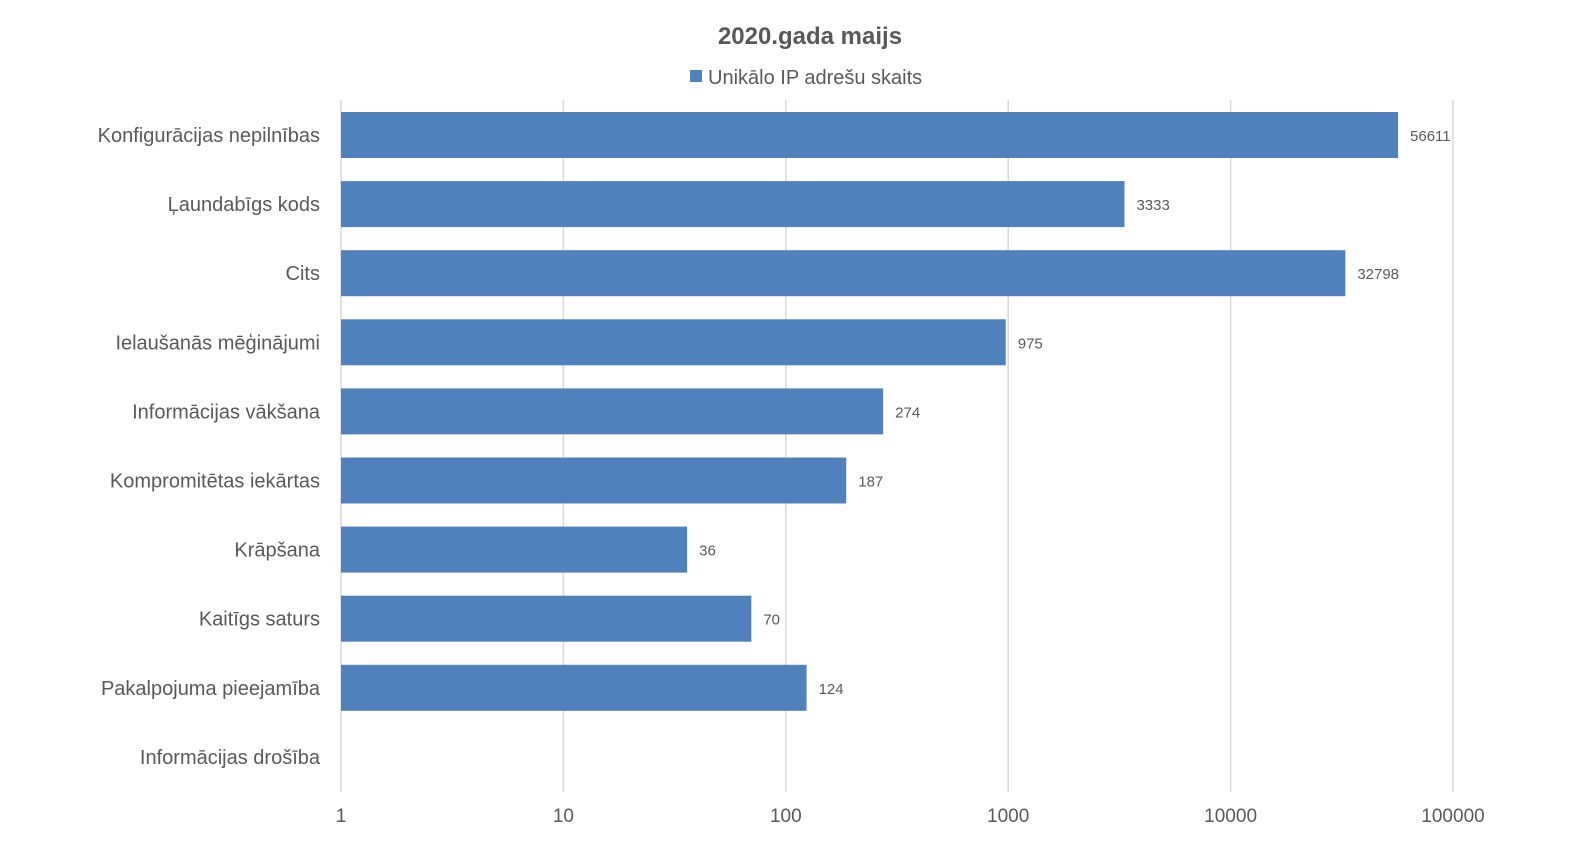 The width and height of the screenshot is (1591, 865). I want to click on x-tick-label: 100, so click(786, 816).